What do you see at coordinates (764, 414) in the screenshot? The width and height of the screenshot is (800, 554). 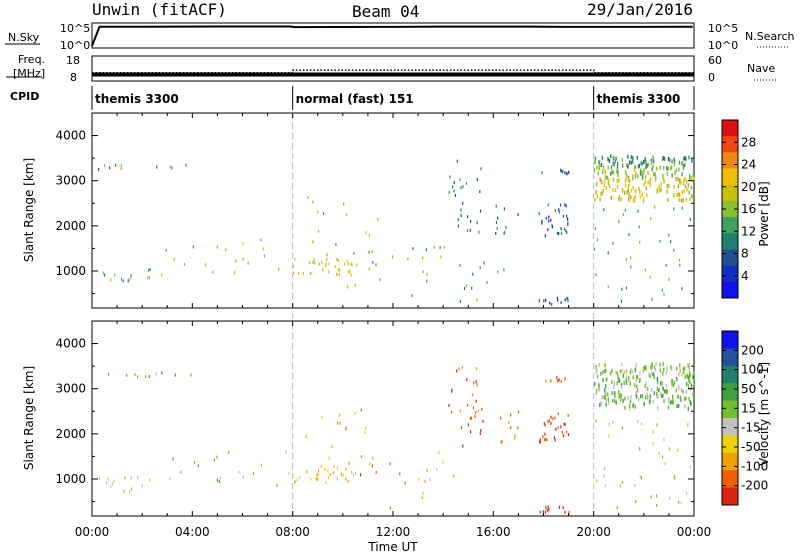 I see `velocity-colorbar-label: Velocity [m s^-1]` at bounding box center [764, 414].